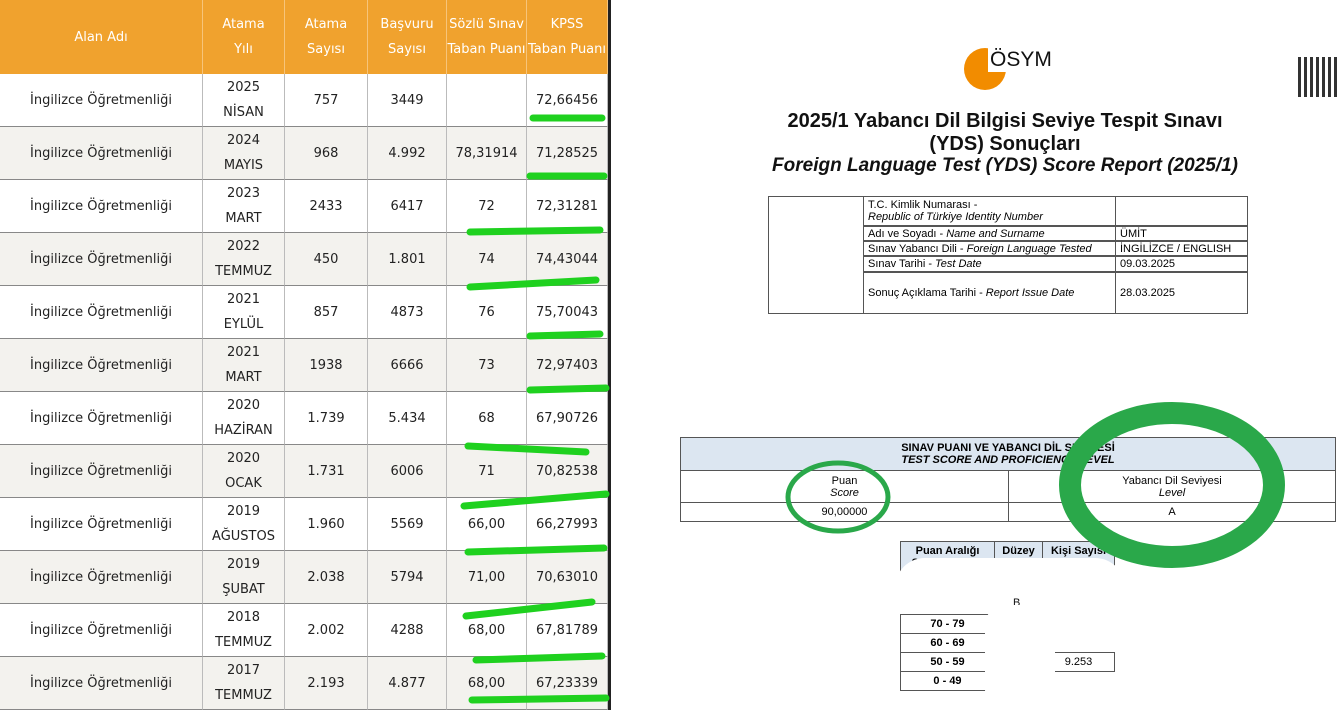 This screenshot has width=1344, height=710. What do you see at coordinates (243, 670) in the screenshot?
I see `cell-text: 2017` at bounding box center [243, 670].